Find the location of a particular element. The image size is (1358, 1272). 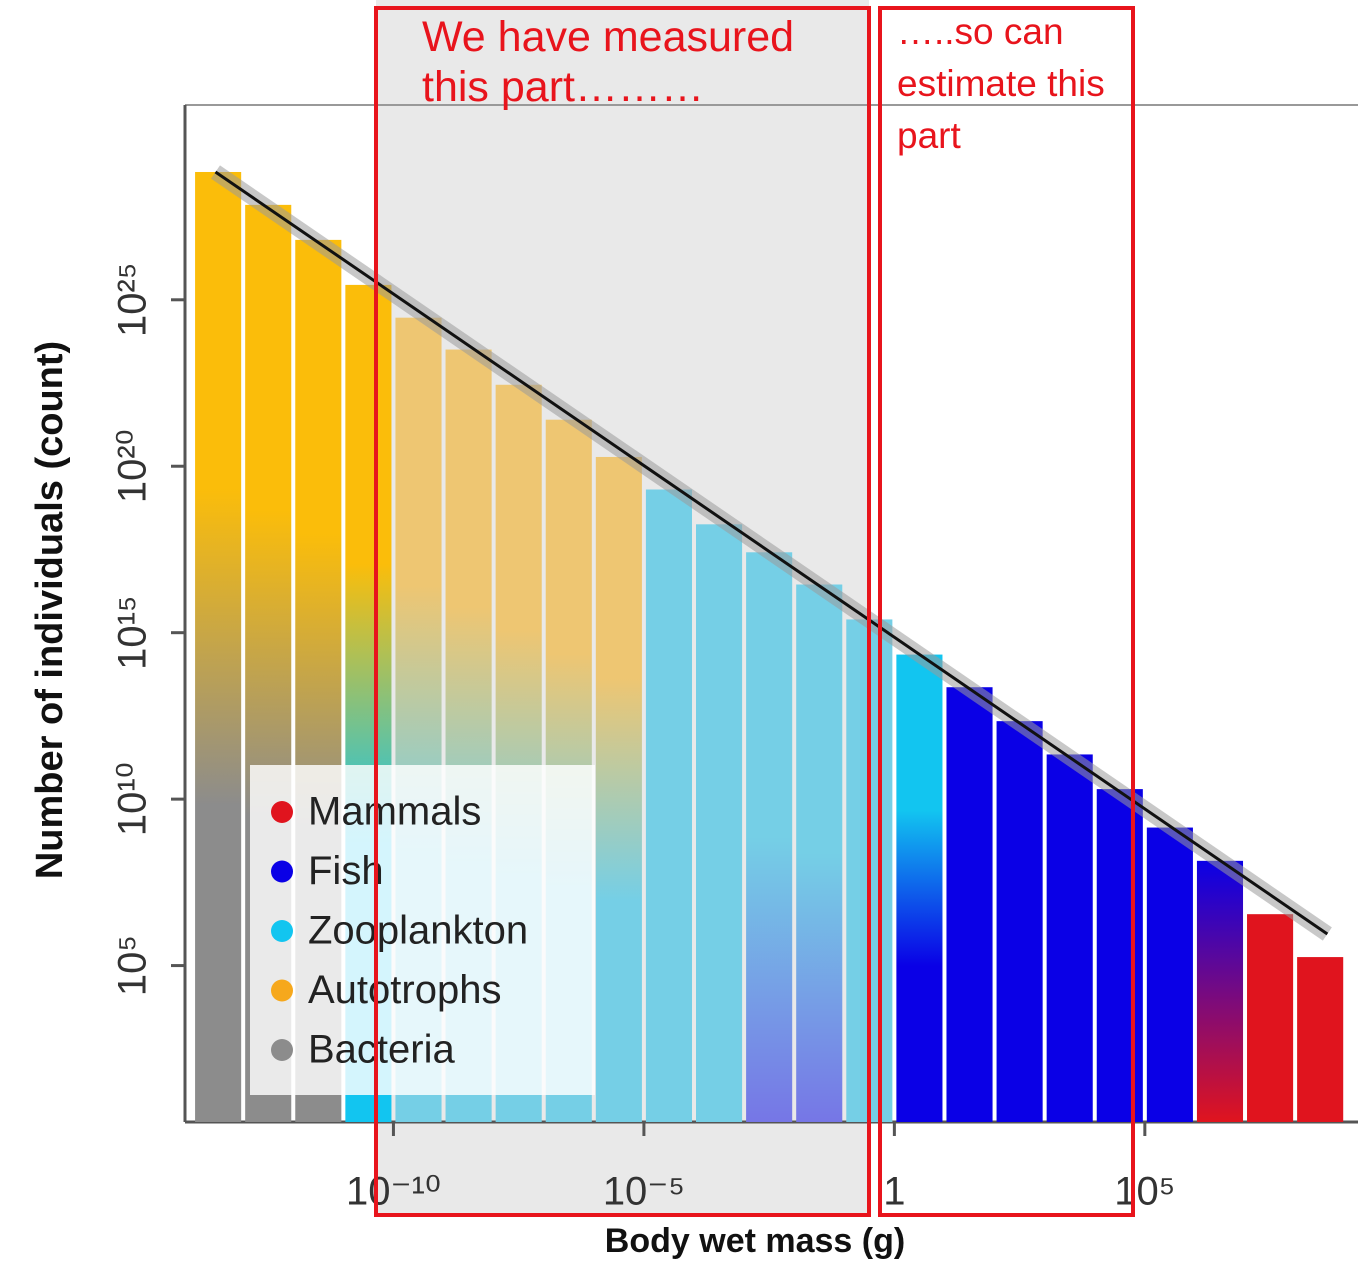

y-tick-label: 10⁵ is located at coordinates (133, 965).